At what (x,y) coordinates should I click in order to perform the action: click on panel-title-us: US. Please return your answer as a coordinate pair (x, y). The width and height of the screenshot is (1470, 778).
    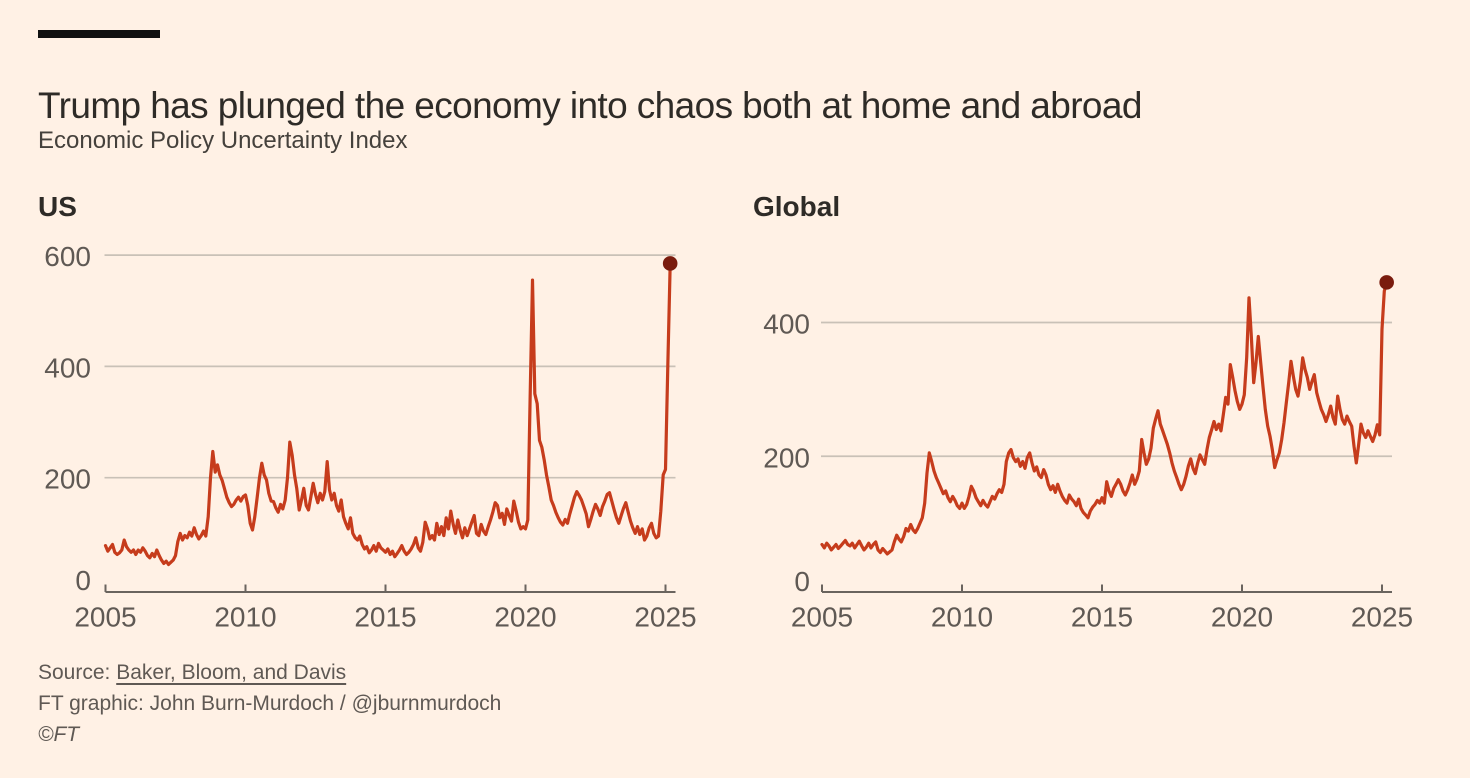
    Looking at the image, I should click on (57, 206).